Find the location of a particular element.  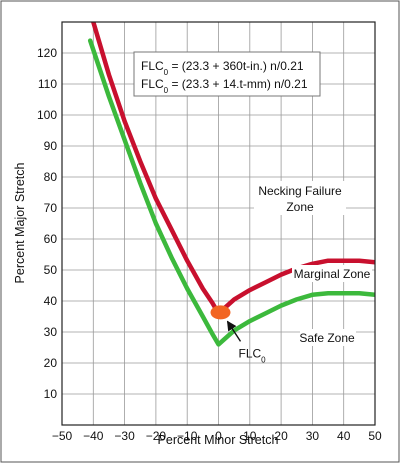

x-axis-title: Percent Minor Stretch is located at coordinates (218, 440).